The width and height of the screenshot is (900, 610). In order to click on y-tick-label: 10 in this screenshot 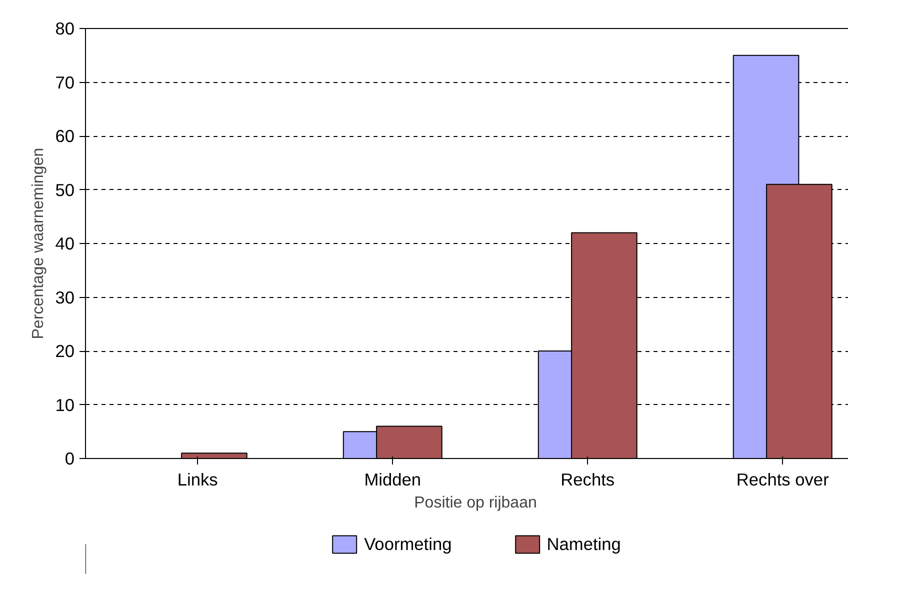, I will do `click(65, 404)`.